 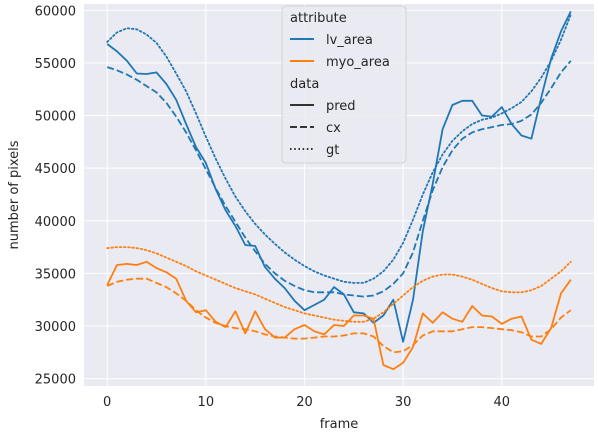 I want to click on y-tick-label: 55000, so click(x=55, y=64).